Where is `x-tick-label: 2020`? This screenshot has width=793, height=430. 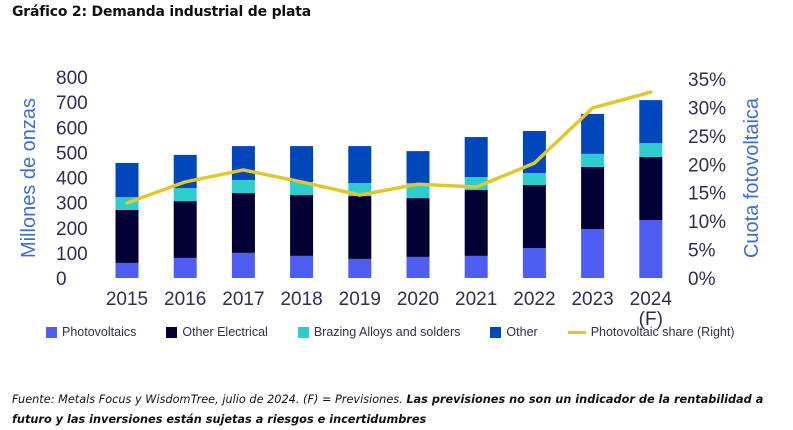
x-tick-label: 2020 is located at coordinates (418, 299).